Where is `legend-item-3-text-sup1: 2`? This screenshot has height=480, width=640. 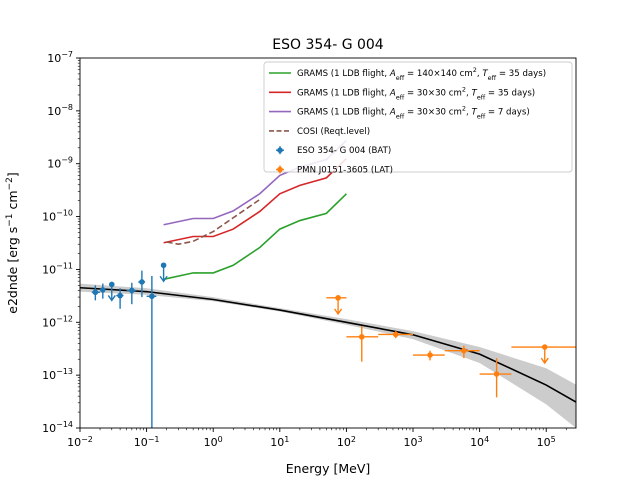
legend-item-3-text-sup1: 2 is located at coordinates (464, 109).